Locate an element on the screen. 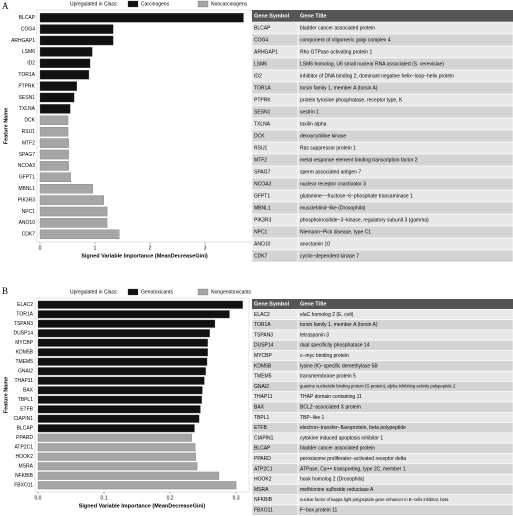 This screenshot has height=516, width=513. legend-label: Carcinogens is located at coordinates (155, 4).